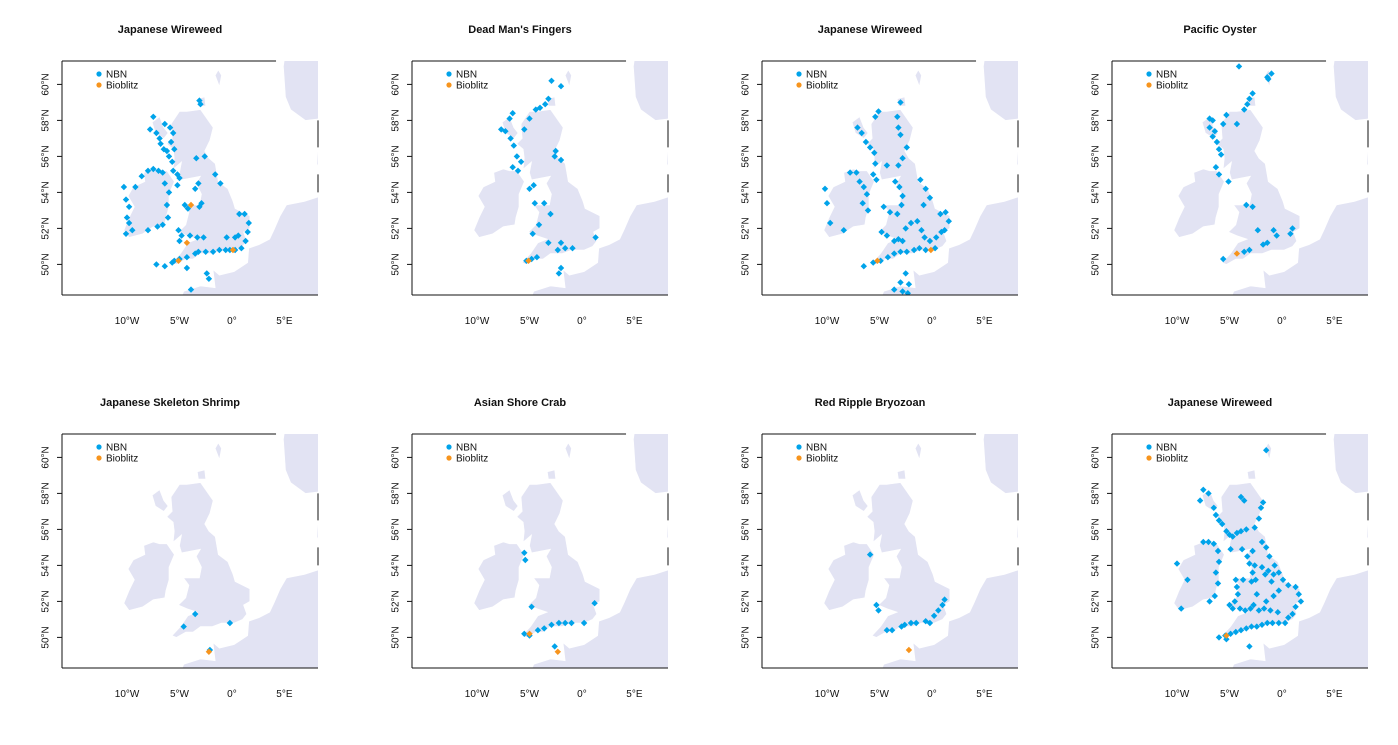 The width and height of the screenshot is (1398, 745). I want to click on y-tick-label: 52°N, so click(396, 228).